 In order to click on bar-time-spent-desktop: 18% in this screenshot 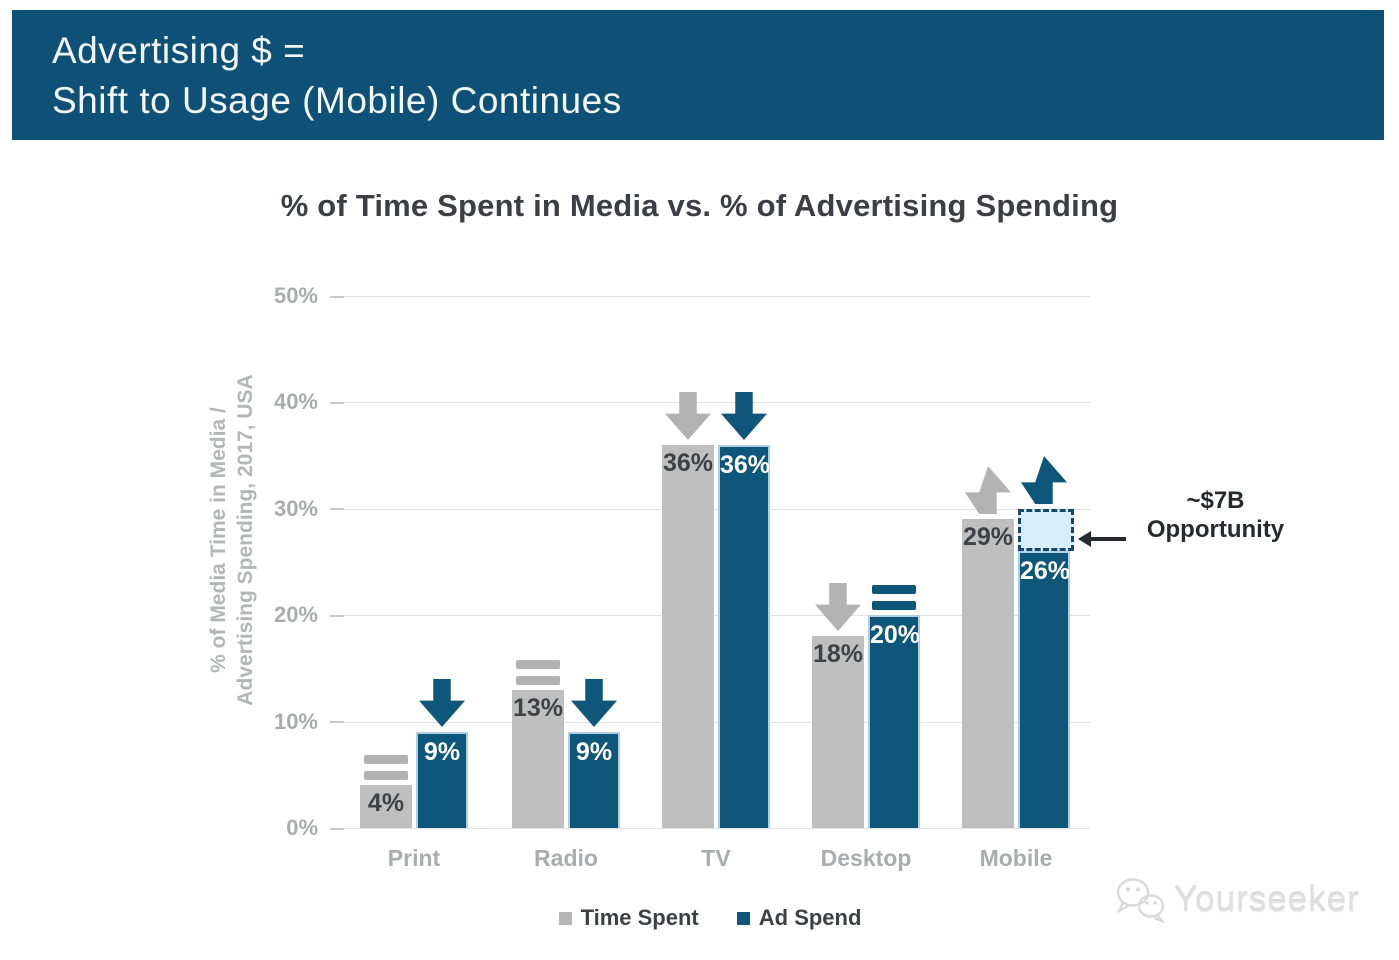, I will do `click(838, 732)`.